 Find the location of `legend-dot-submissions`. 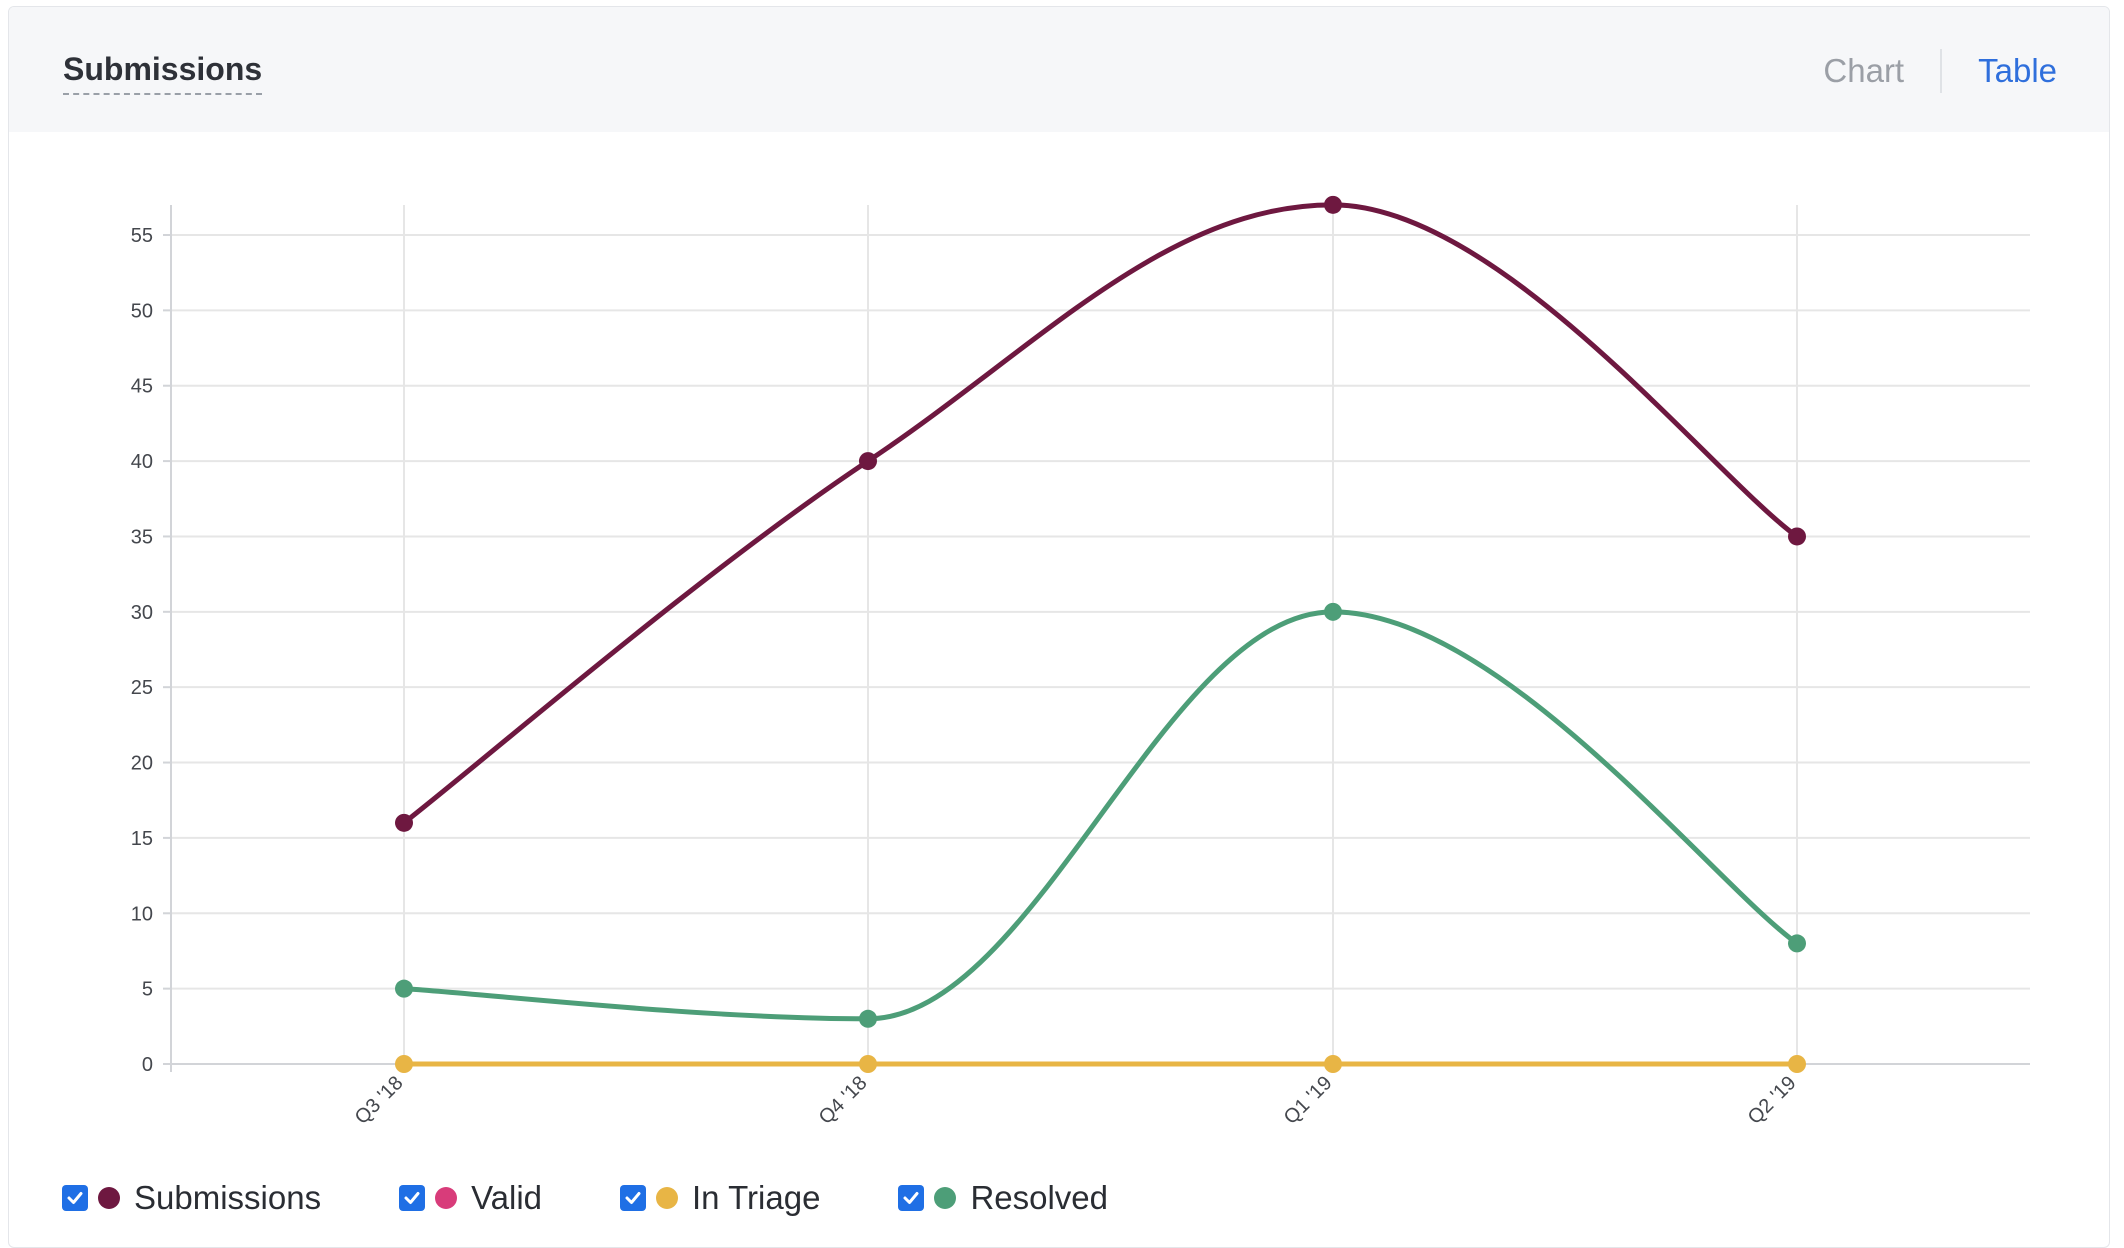

legend-dot-submissions is located at coordinates (109, 1198).